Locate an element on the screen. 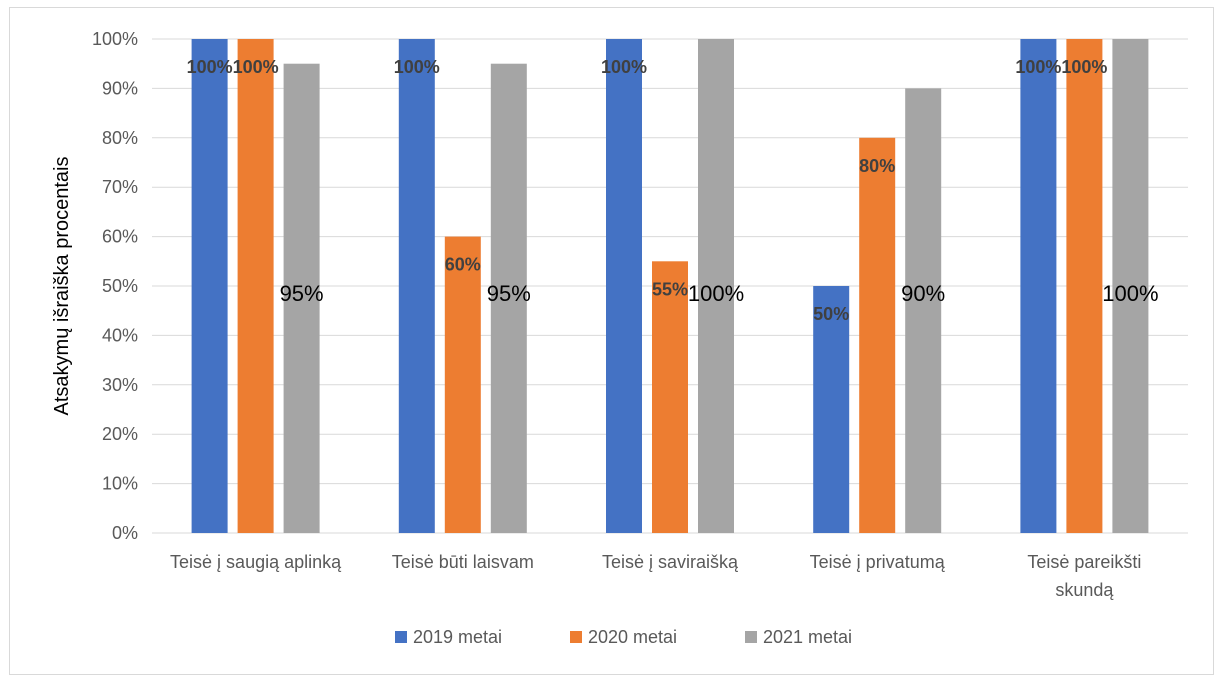  y-tick-label: 20% is located at coordinates (120, 434).